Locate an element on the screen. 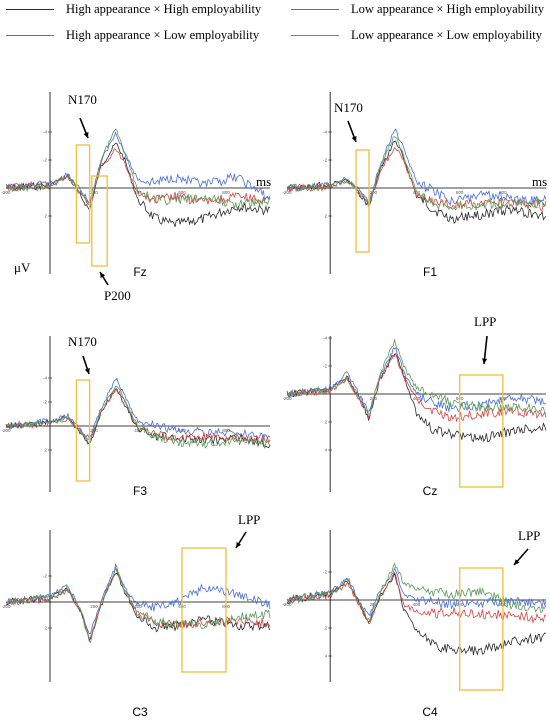 This screenshot has width=550, height=724. electrode-label: F1 is located at coordinates (430, 272).